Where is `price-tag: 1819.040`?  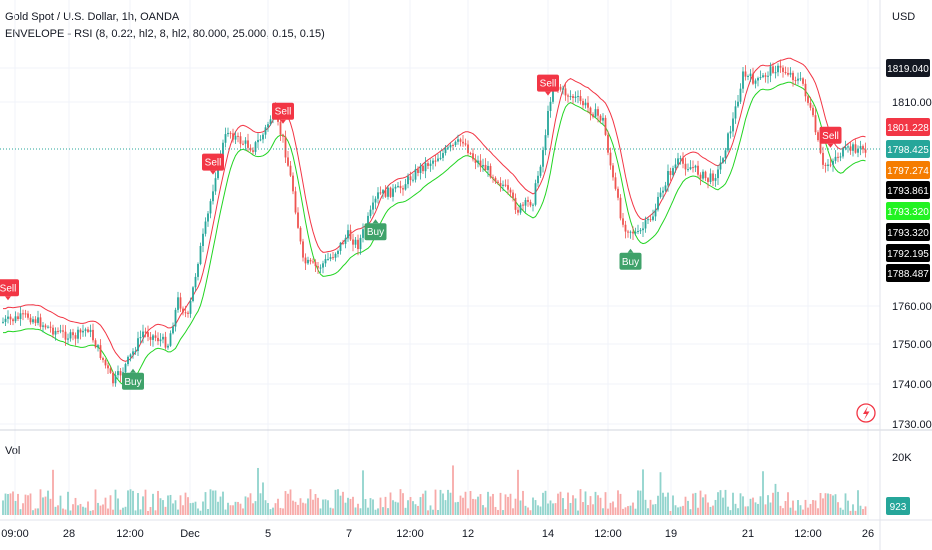
price-tag: 1819.040 is located at coordinates (908, 68).